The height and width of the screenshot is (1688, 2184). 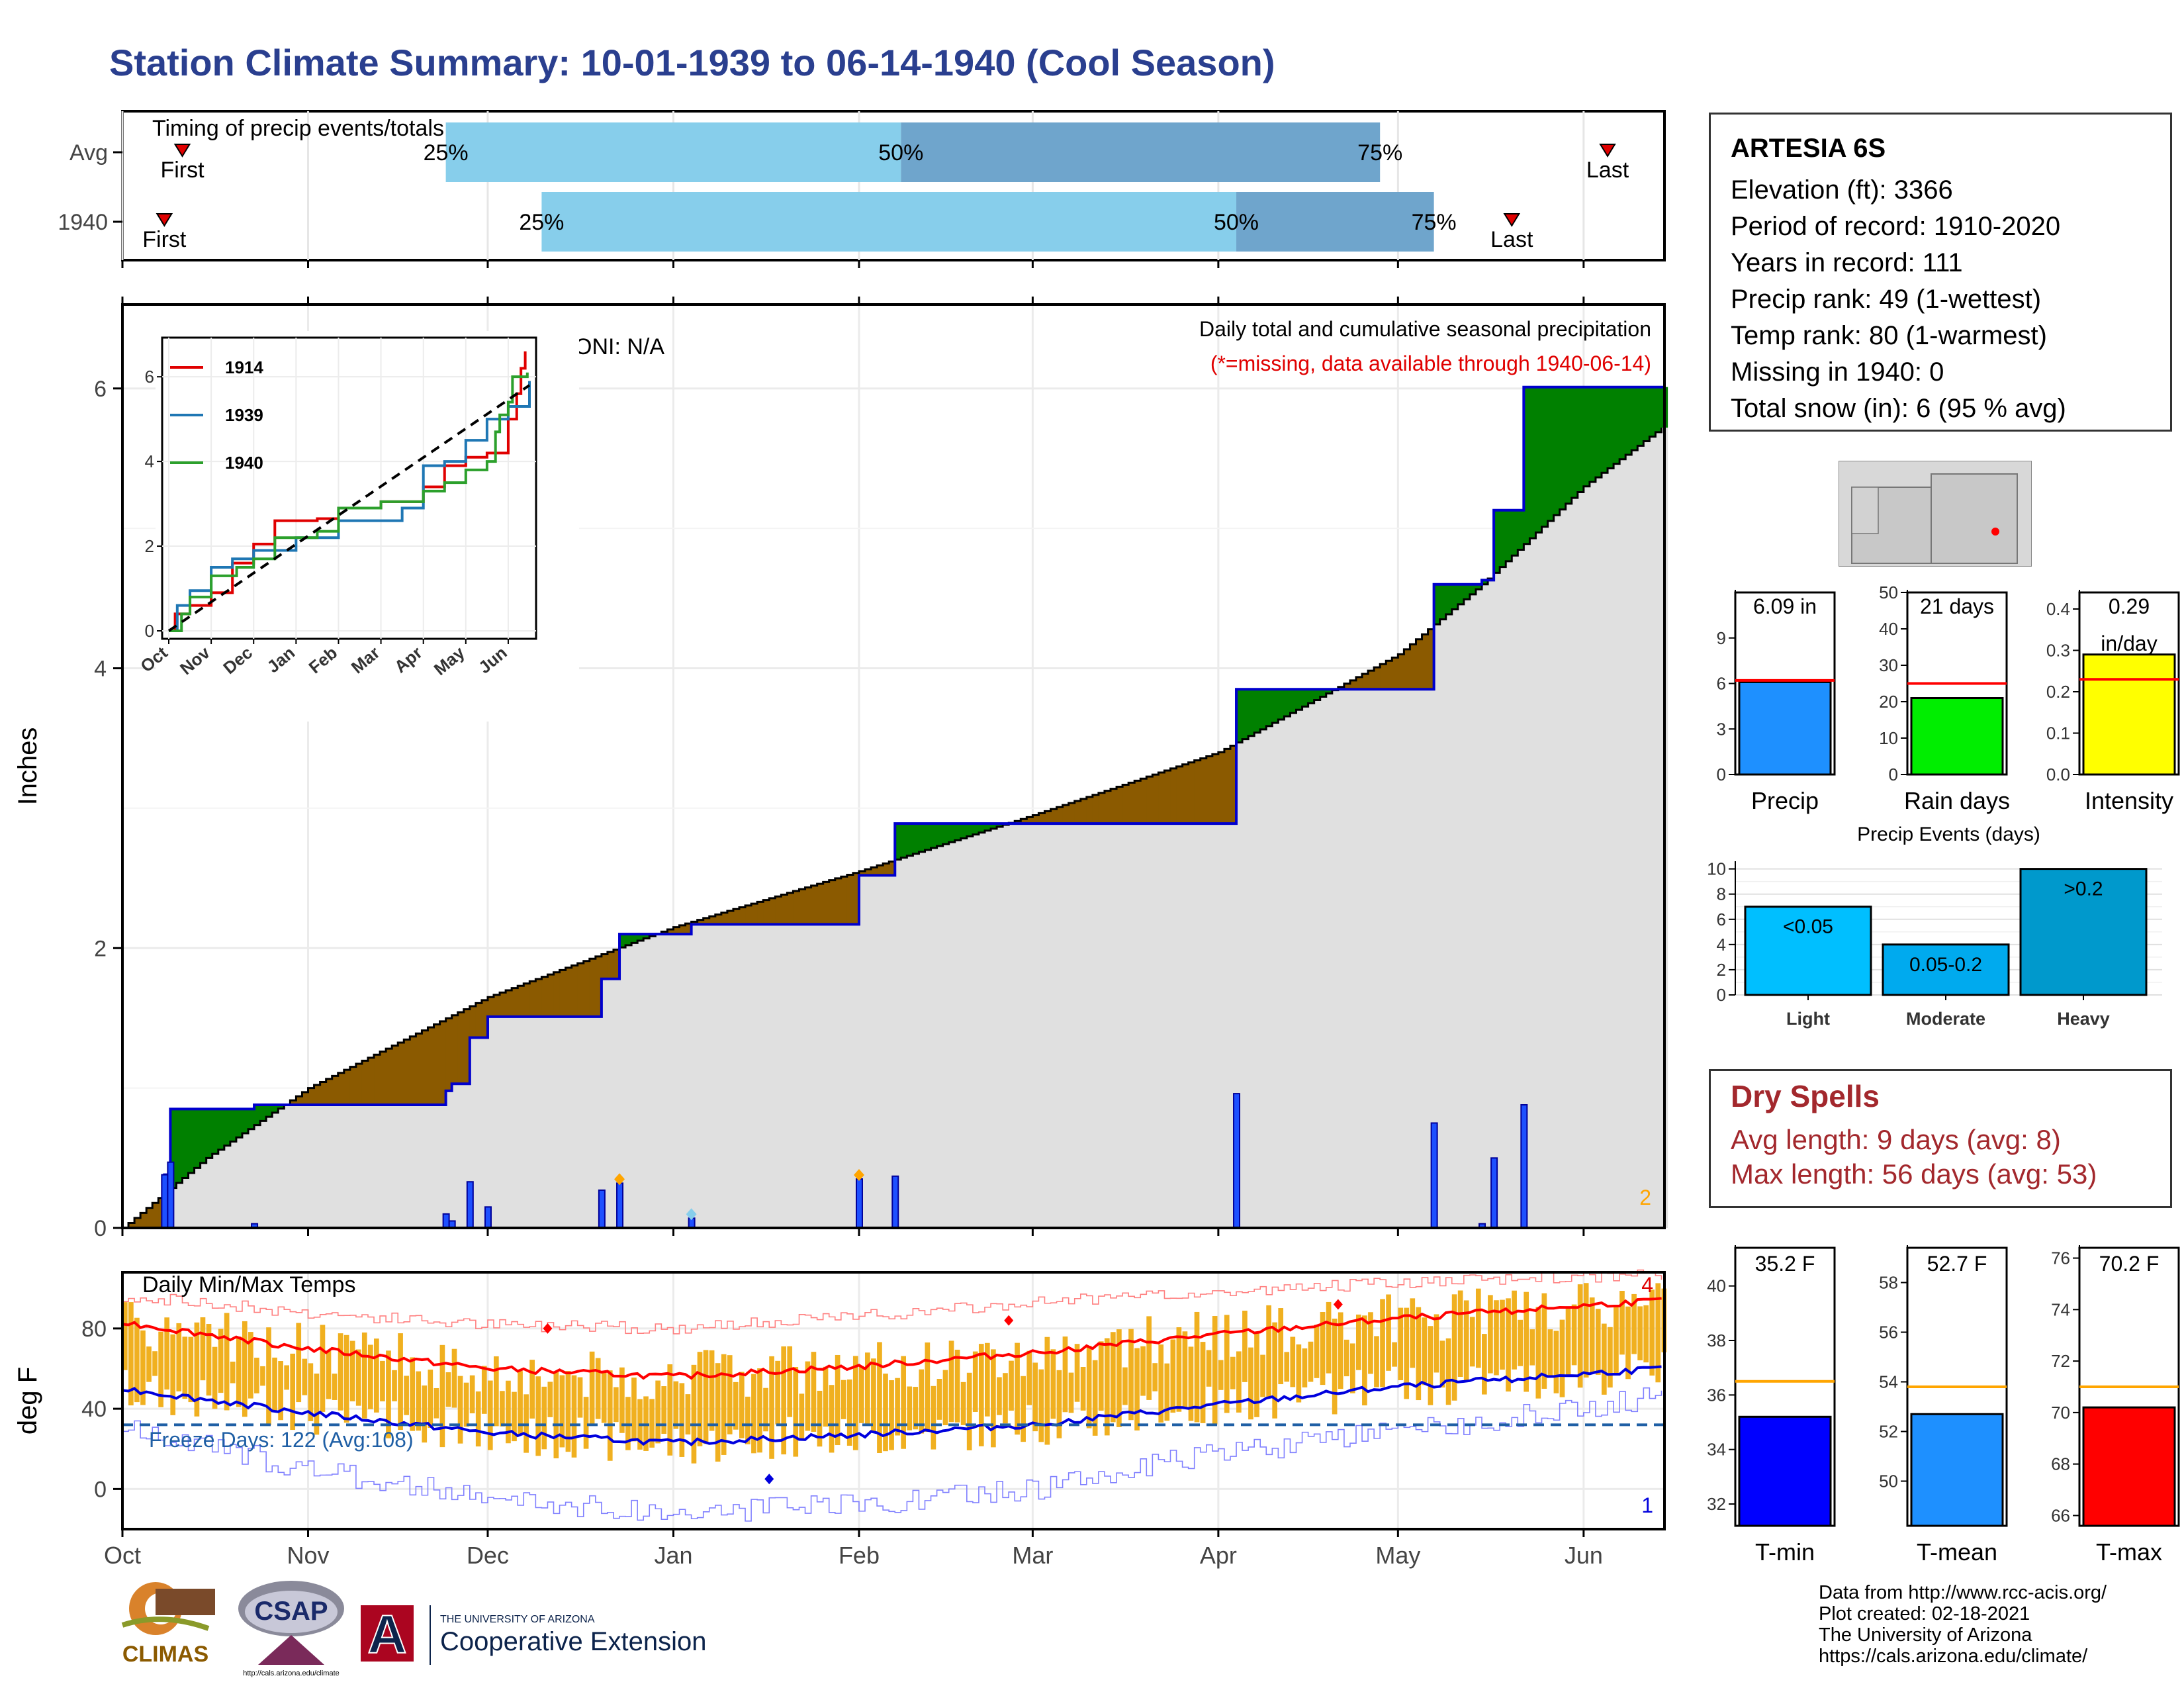 I want to click on dry-spells-avg: Avg length: 9 days (avg: 8), so click(x=1896, y=1139).